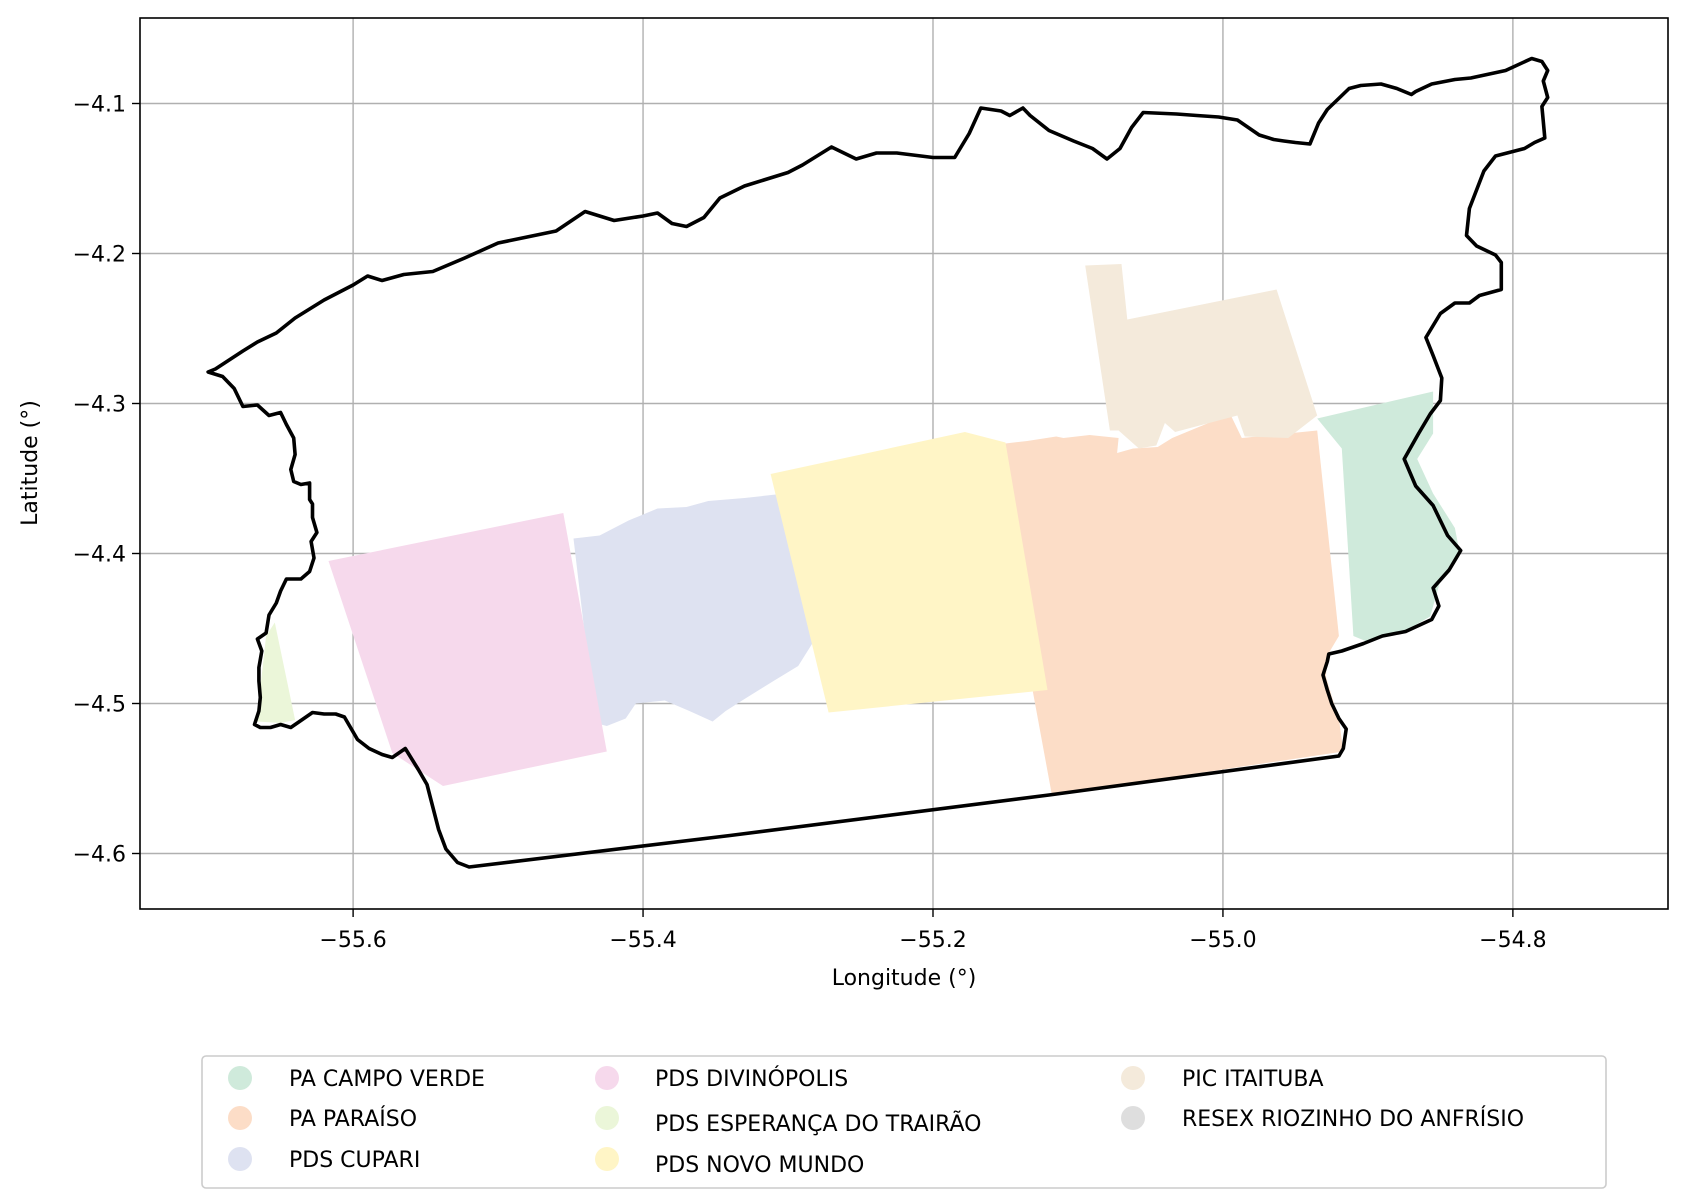  What do you see at coordinates (276, 672) in the screenshot?
I see `area-pds-esperanca-do-trairao` at bounding box center [276, 672].